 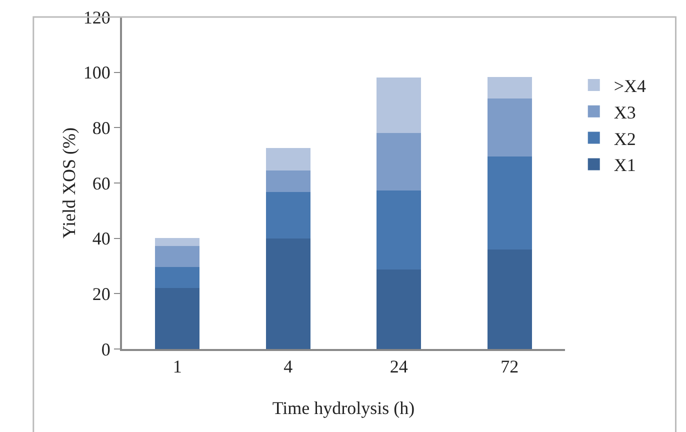 What do you see at coordinates (96, 72) in the screenshot?
I see `y-tick-label: 100` at bounding box center [96, 72].